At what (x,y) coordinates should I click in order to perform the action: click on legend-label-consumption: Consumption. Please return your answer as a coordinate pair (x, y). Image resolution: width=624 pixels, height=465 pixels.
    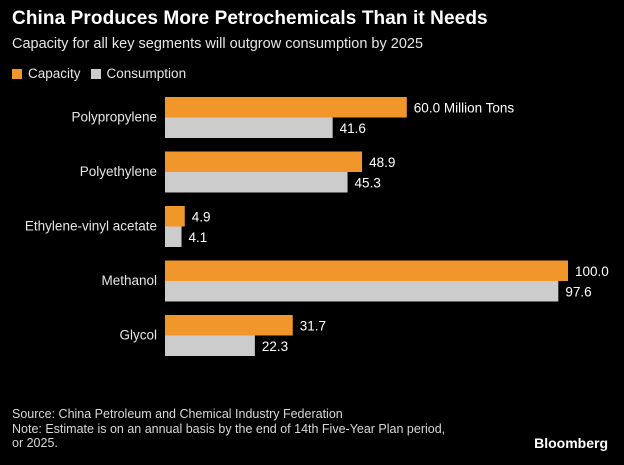
    Looking at the image, I should click on (146, 73).